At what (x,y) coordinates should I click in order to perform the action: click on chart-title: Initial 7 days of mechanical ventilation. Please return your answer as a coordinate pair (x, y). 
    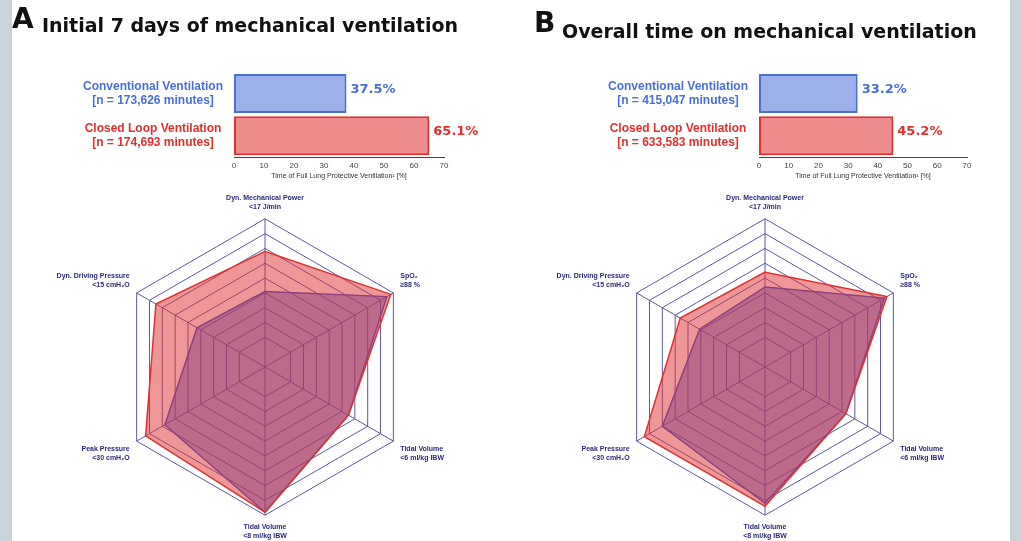
    Looking at the image, I should click on (250, 25).